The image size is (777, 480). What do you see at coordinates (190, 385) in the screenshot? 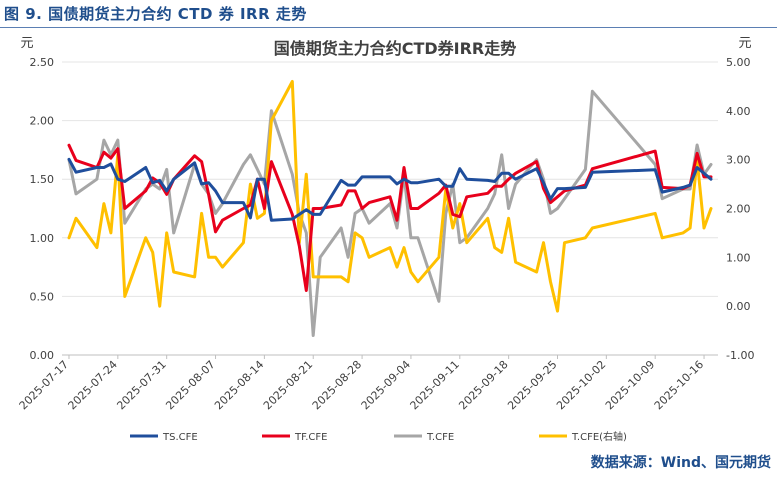
I see `x-tick-label: 2025-08-07` at bounding box center [190, 385].